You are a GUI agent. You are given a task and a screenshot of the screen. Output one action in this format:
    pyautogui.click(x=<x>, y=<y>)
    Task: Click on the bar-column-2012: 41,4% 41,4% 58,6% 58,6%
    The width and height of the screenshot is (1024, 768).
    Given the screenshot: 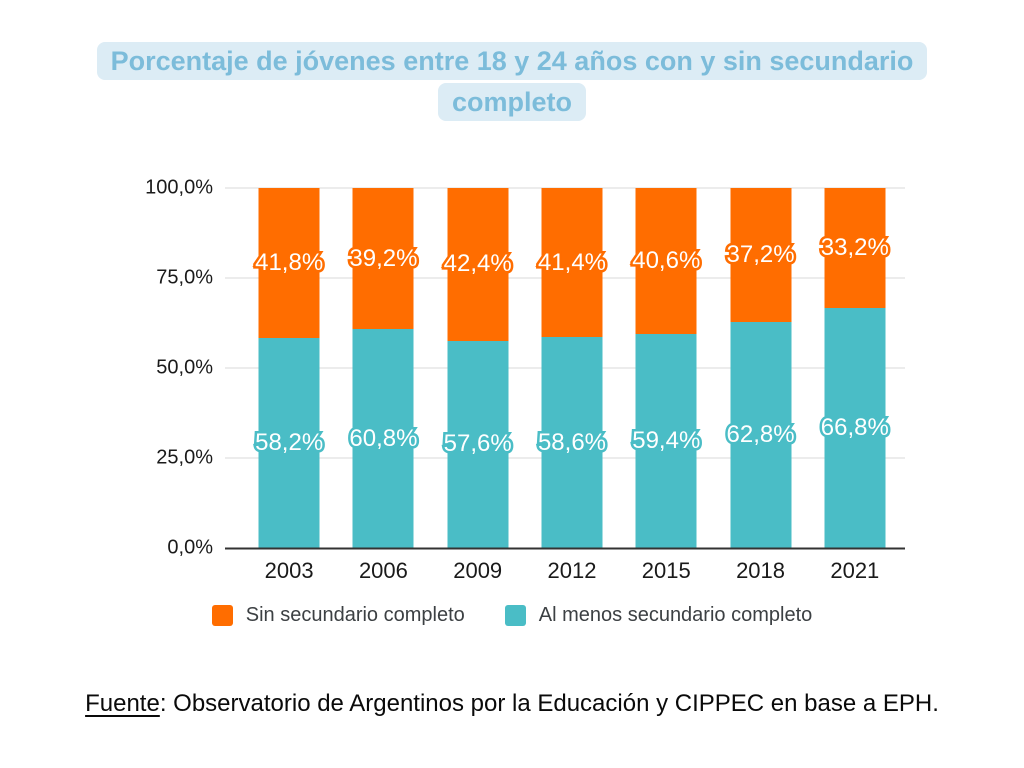 What is the action you would take?
    pyautogui.click(x=572, y=368)
    